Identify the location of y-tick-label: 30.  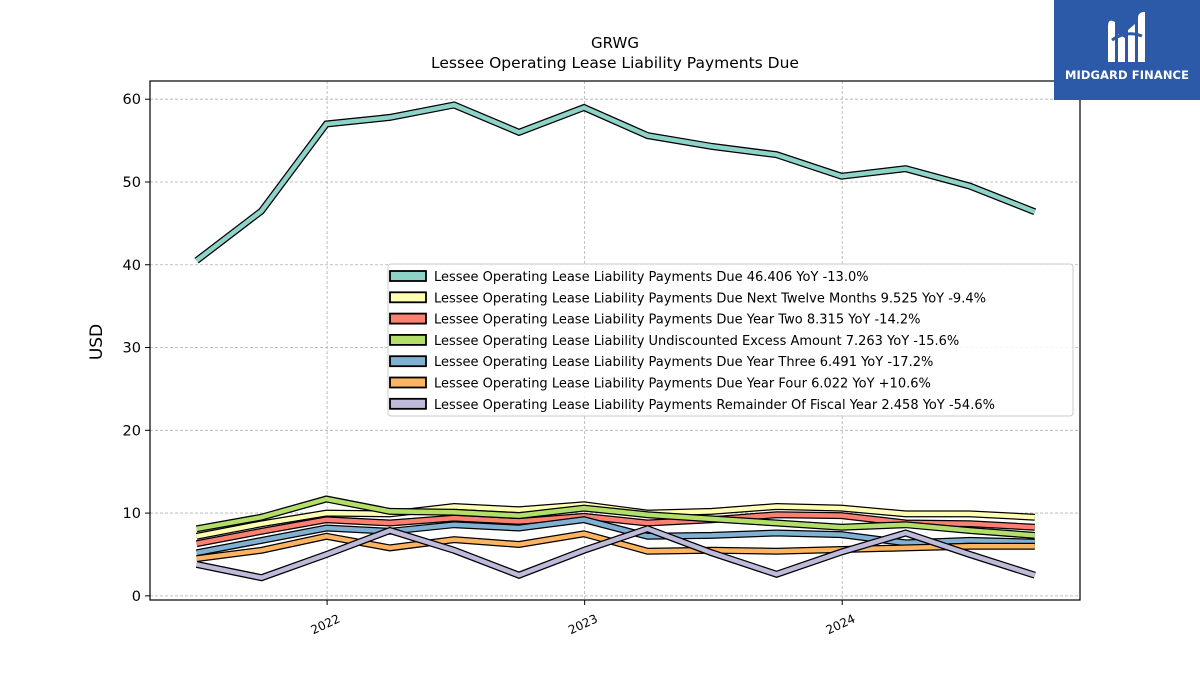
(132, 349).